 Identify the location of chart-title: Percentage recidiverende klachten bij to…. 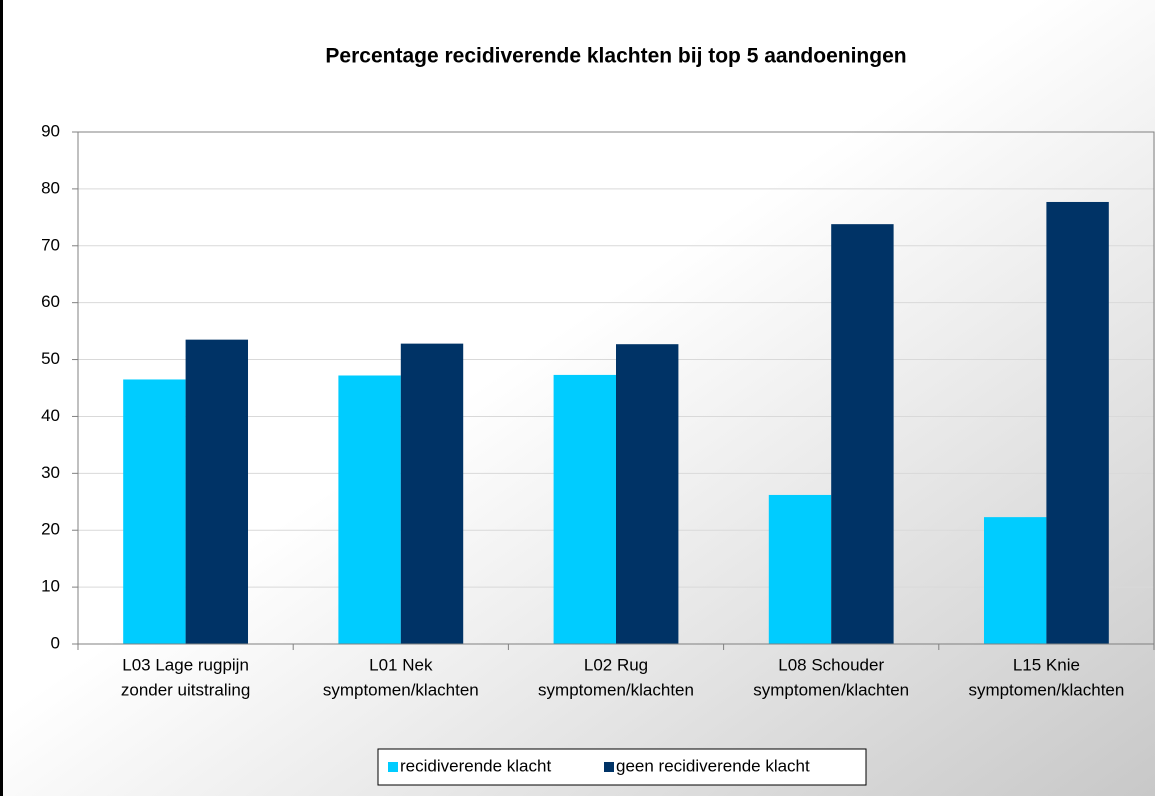
(615, 56).